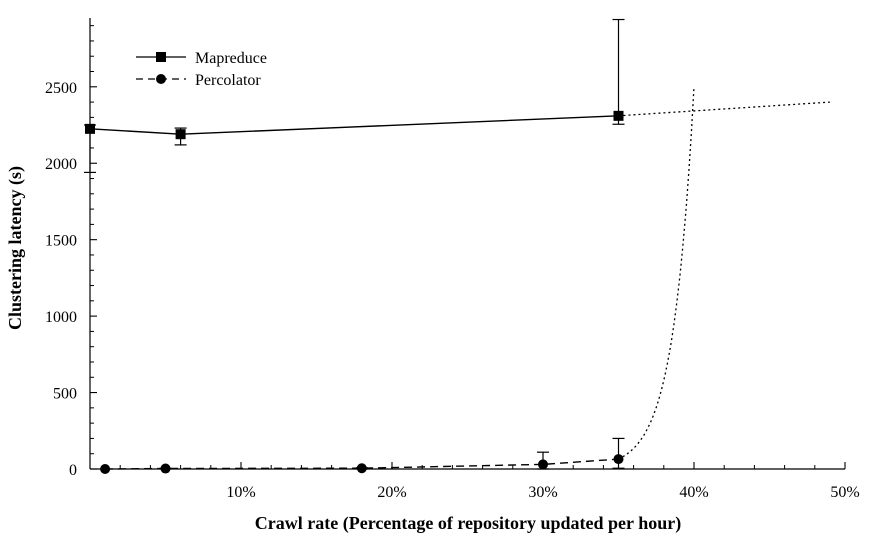 Image resolution: width=869 pixels, height=540 pixels. I want to click on x-tick-label: 50%, so click(844, 492).